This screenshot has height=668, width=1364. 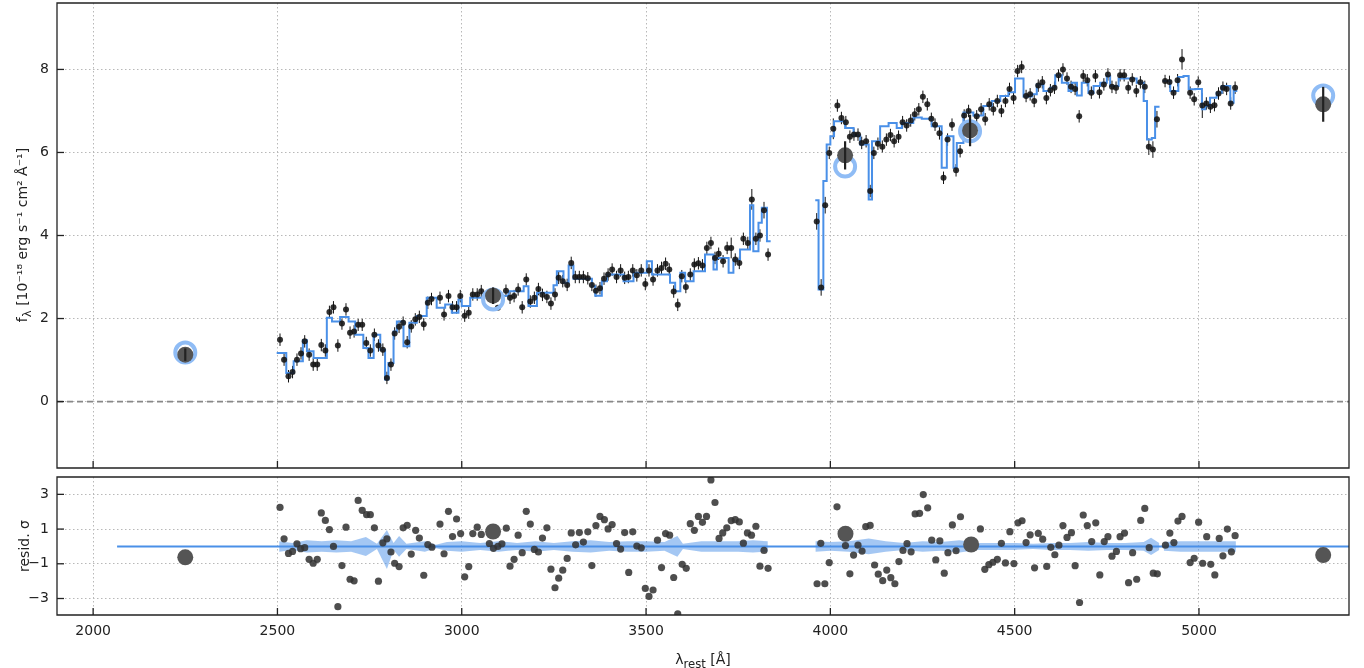 What do you see at coordinates (44, 317) in the screenshot?
I see `y-tick-label: 2` at bounding box center [44, 317].